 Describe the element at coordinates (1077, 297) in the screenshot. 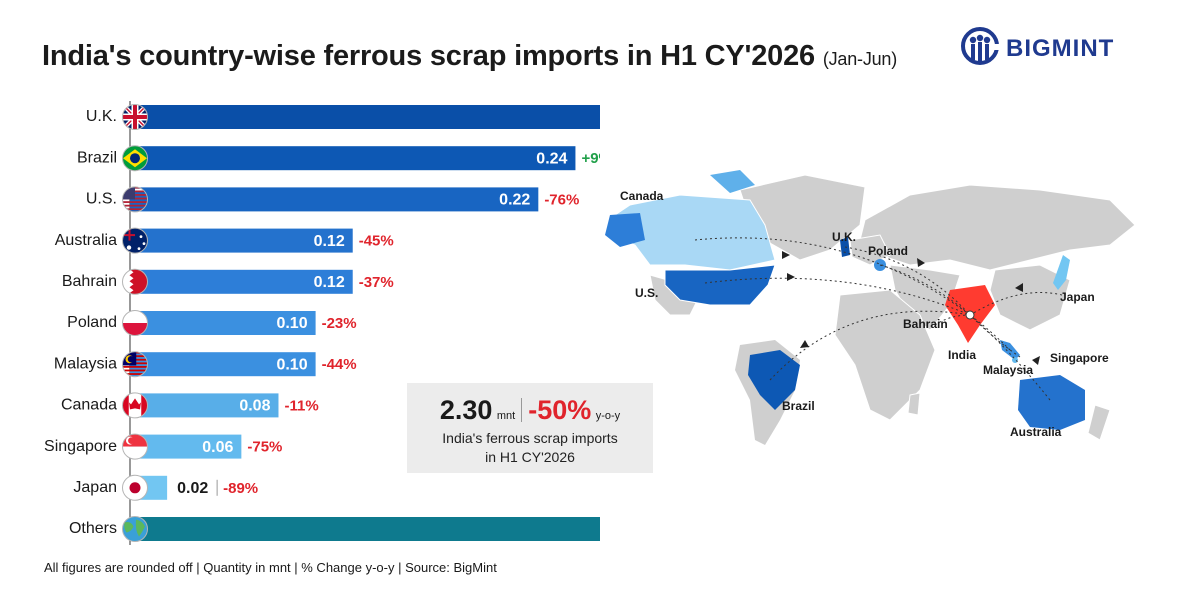

I see `map-label-japan: Japan` at that location.